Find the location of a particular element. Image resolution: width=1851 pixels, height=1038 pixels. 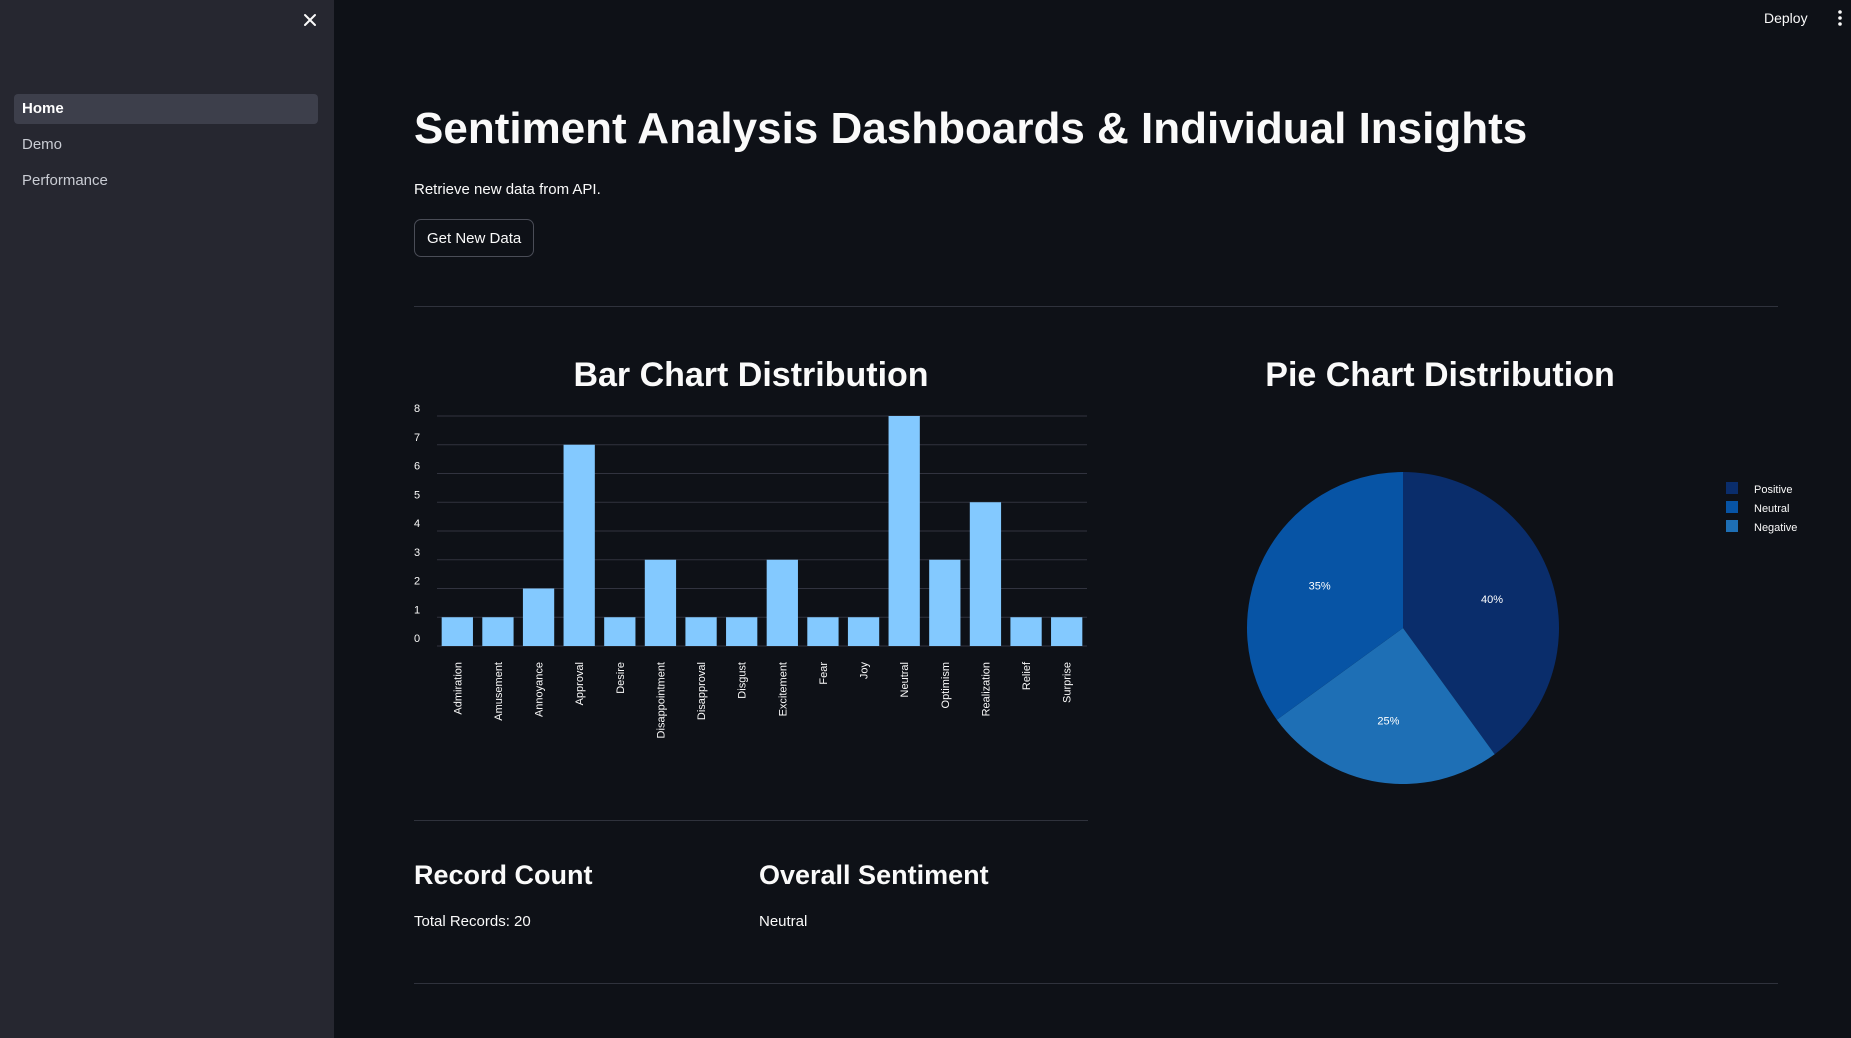

bar-annoyance is located at coordinates (538, 617).